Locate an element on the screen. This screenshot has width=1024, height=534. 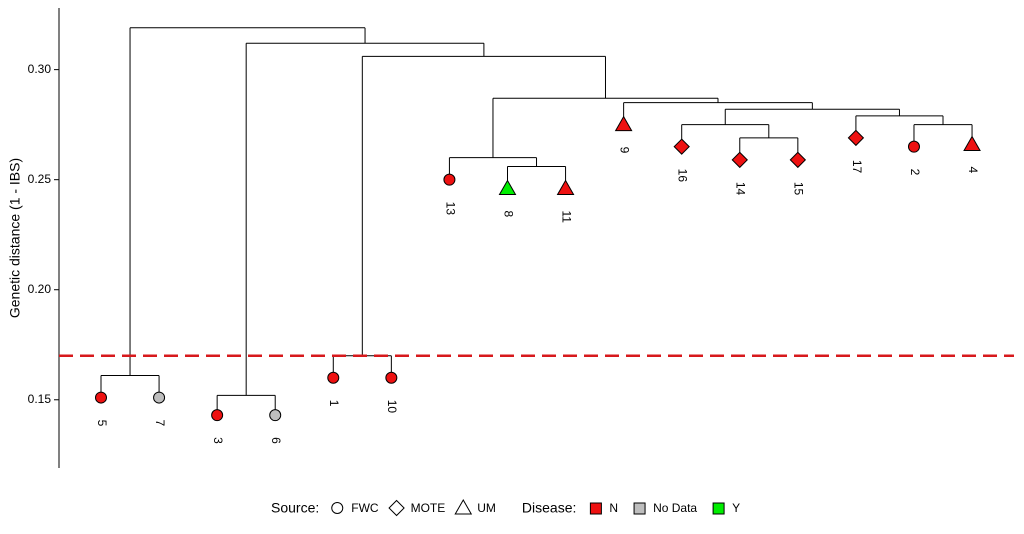
legend-label: MOTE is located at coordinates (428, 508).